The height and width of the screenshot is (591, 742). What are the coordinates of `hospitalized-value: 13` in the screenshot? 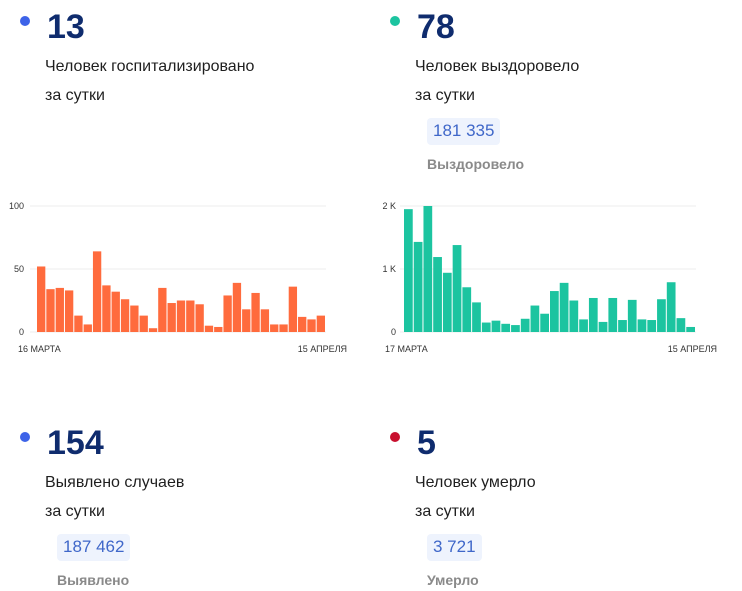 It's located at (66, 27).